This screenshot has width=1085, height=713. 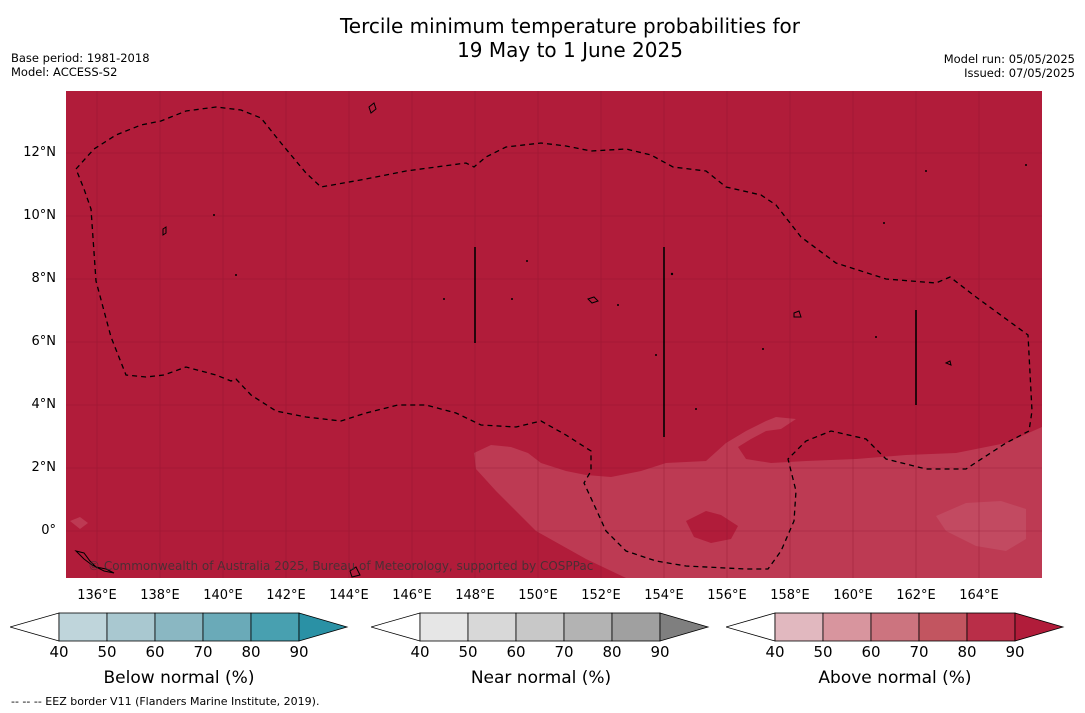 I want to click on above-normal-70-80-region, so click(x=758, y=497).